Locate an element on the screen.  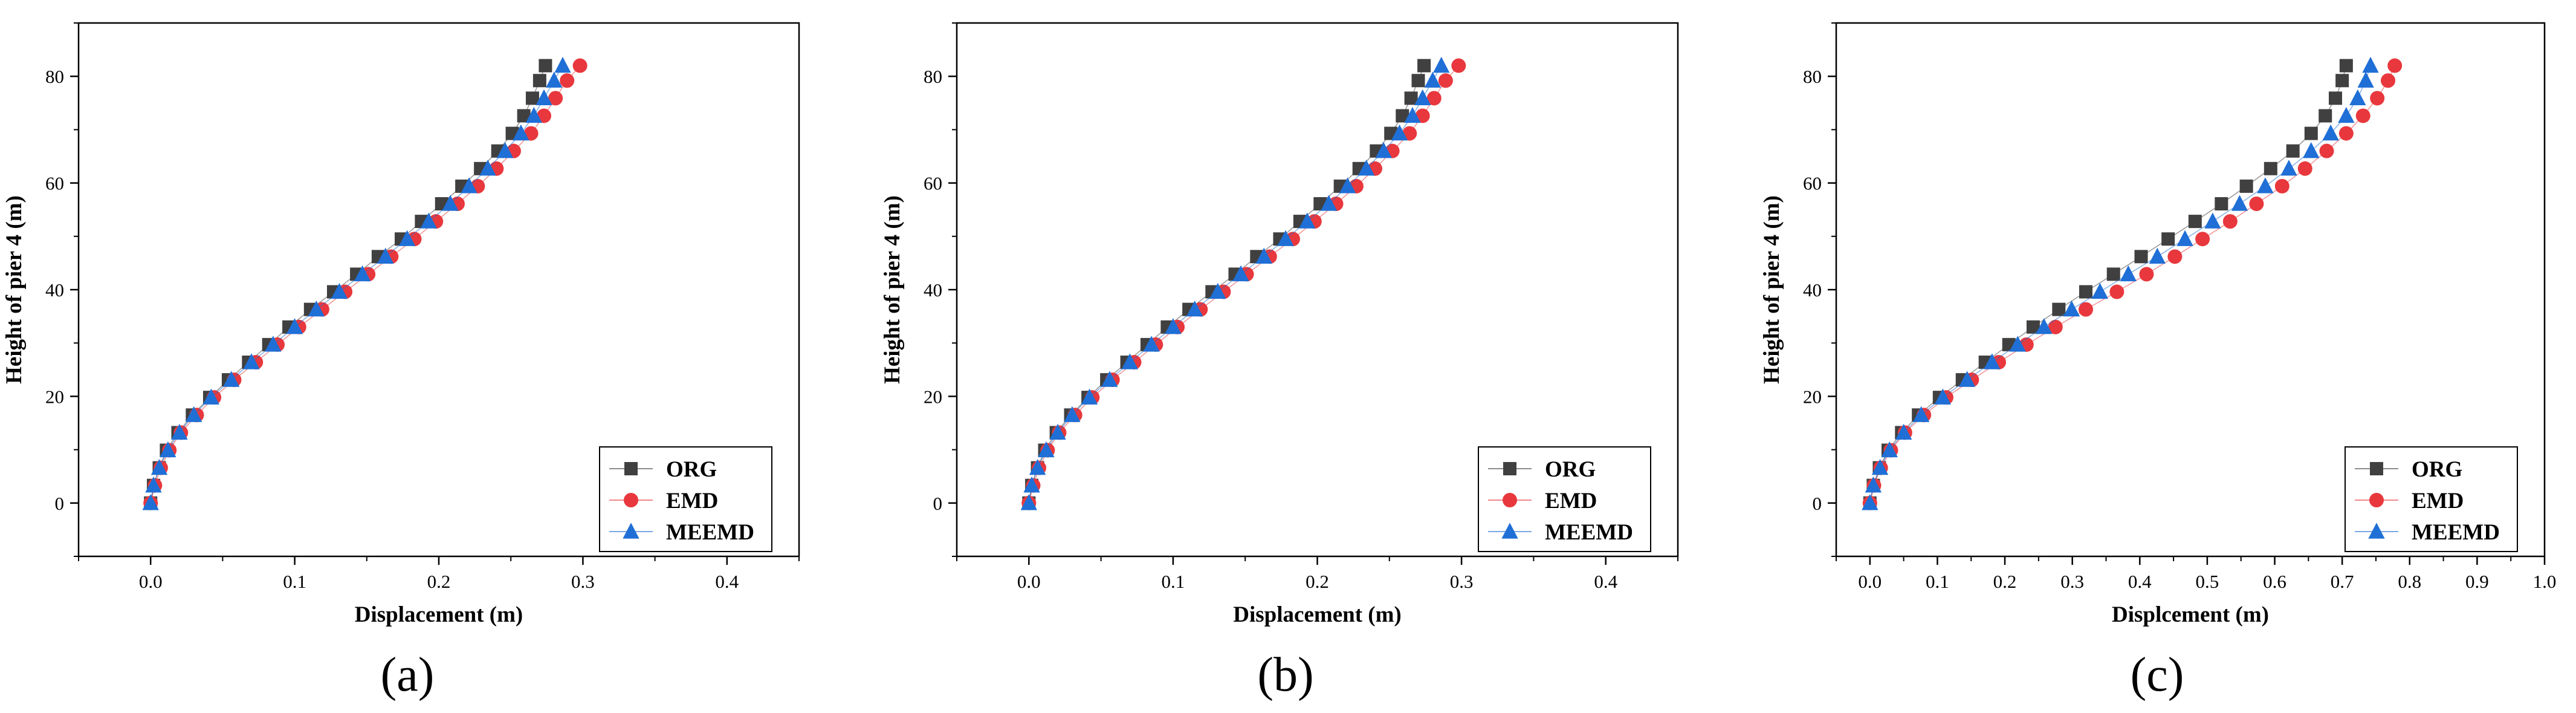
x-tick-label: 0.9 is located at coordinates (2477, 581).